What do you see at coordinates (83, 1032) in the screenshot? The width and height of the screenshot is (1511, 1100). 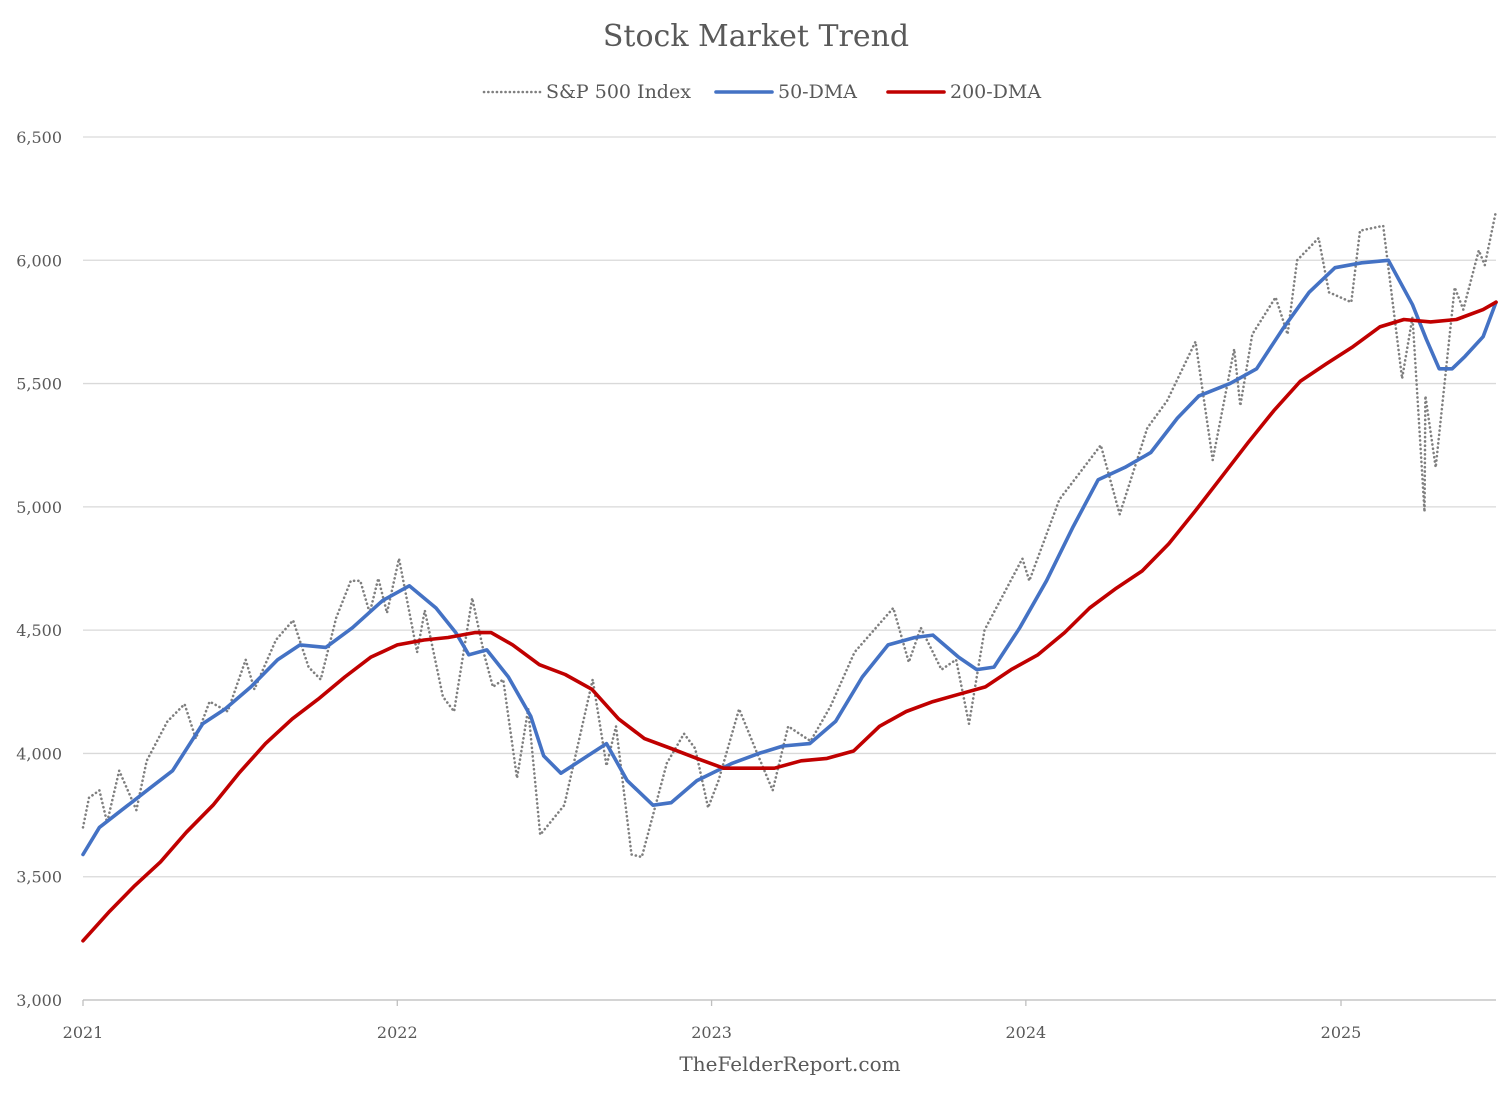 I see `x-tick-label: 2021` at bounding box center [83, 1032].